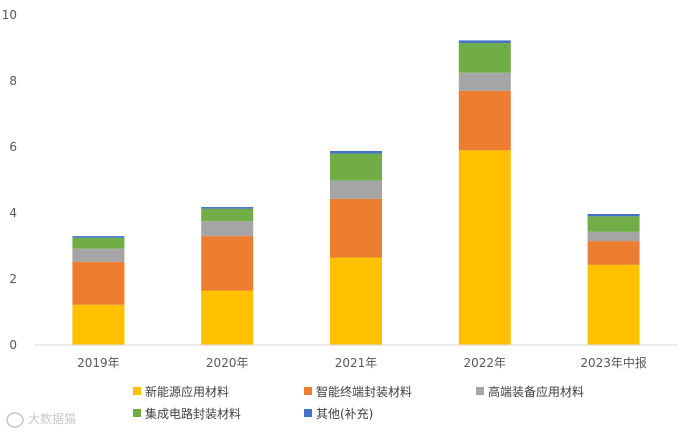 The width and height of the screenshot is (692, 434). Describe the element at coordinates (356, 363) in the screenshot. I see `x-tick-label: 2021年` at that location.